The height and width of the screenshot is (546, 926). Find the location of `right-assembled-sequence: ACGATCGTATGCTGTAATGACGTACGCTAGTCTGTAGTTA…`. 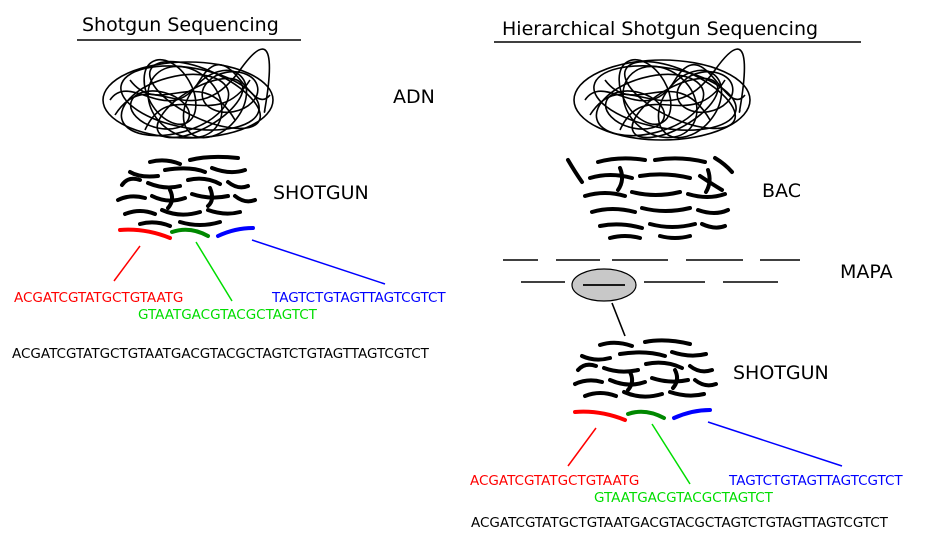

right-assembled-sequence: ACGATCGTATGCTGTAATGACGTACGCTAGTCTGTAGTTA… is located at coordinates (680, 523).